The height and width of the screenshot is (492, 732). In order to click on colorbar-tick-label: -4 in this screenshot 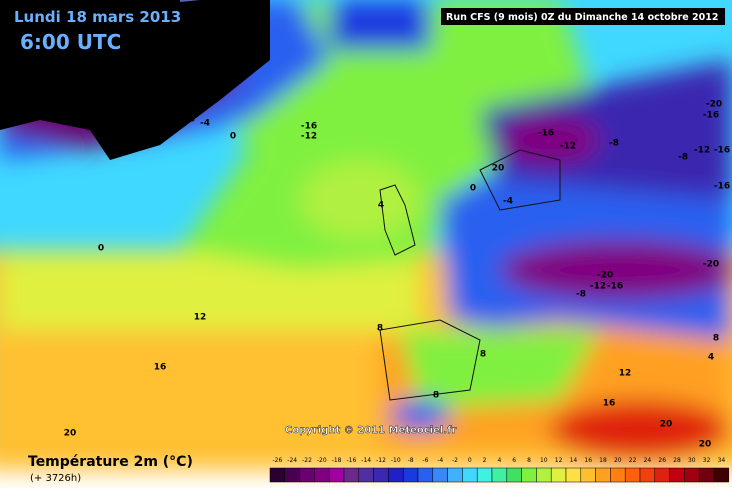, I will do `click(440, 460)`.